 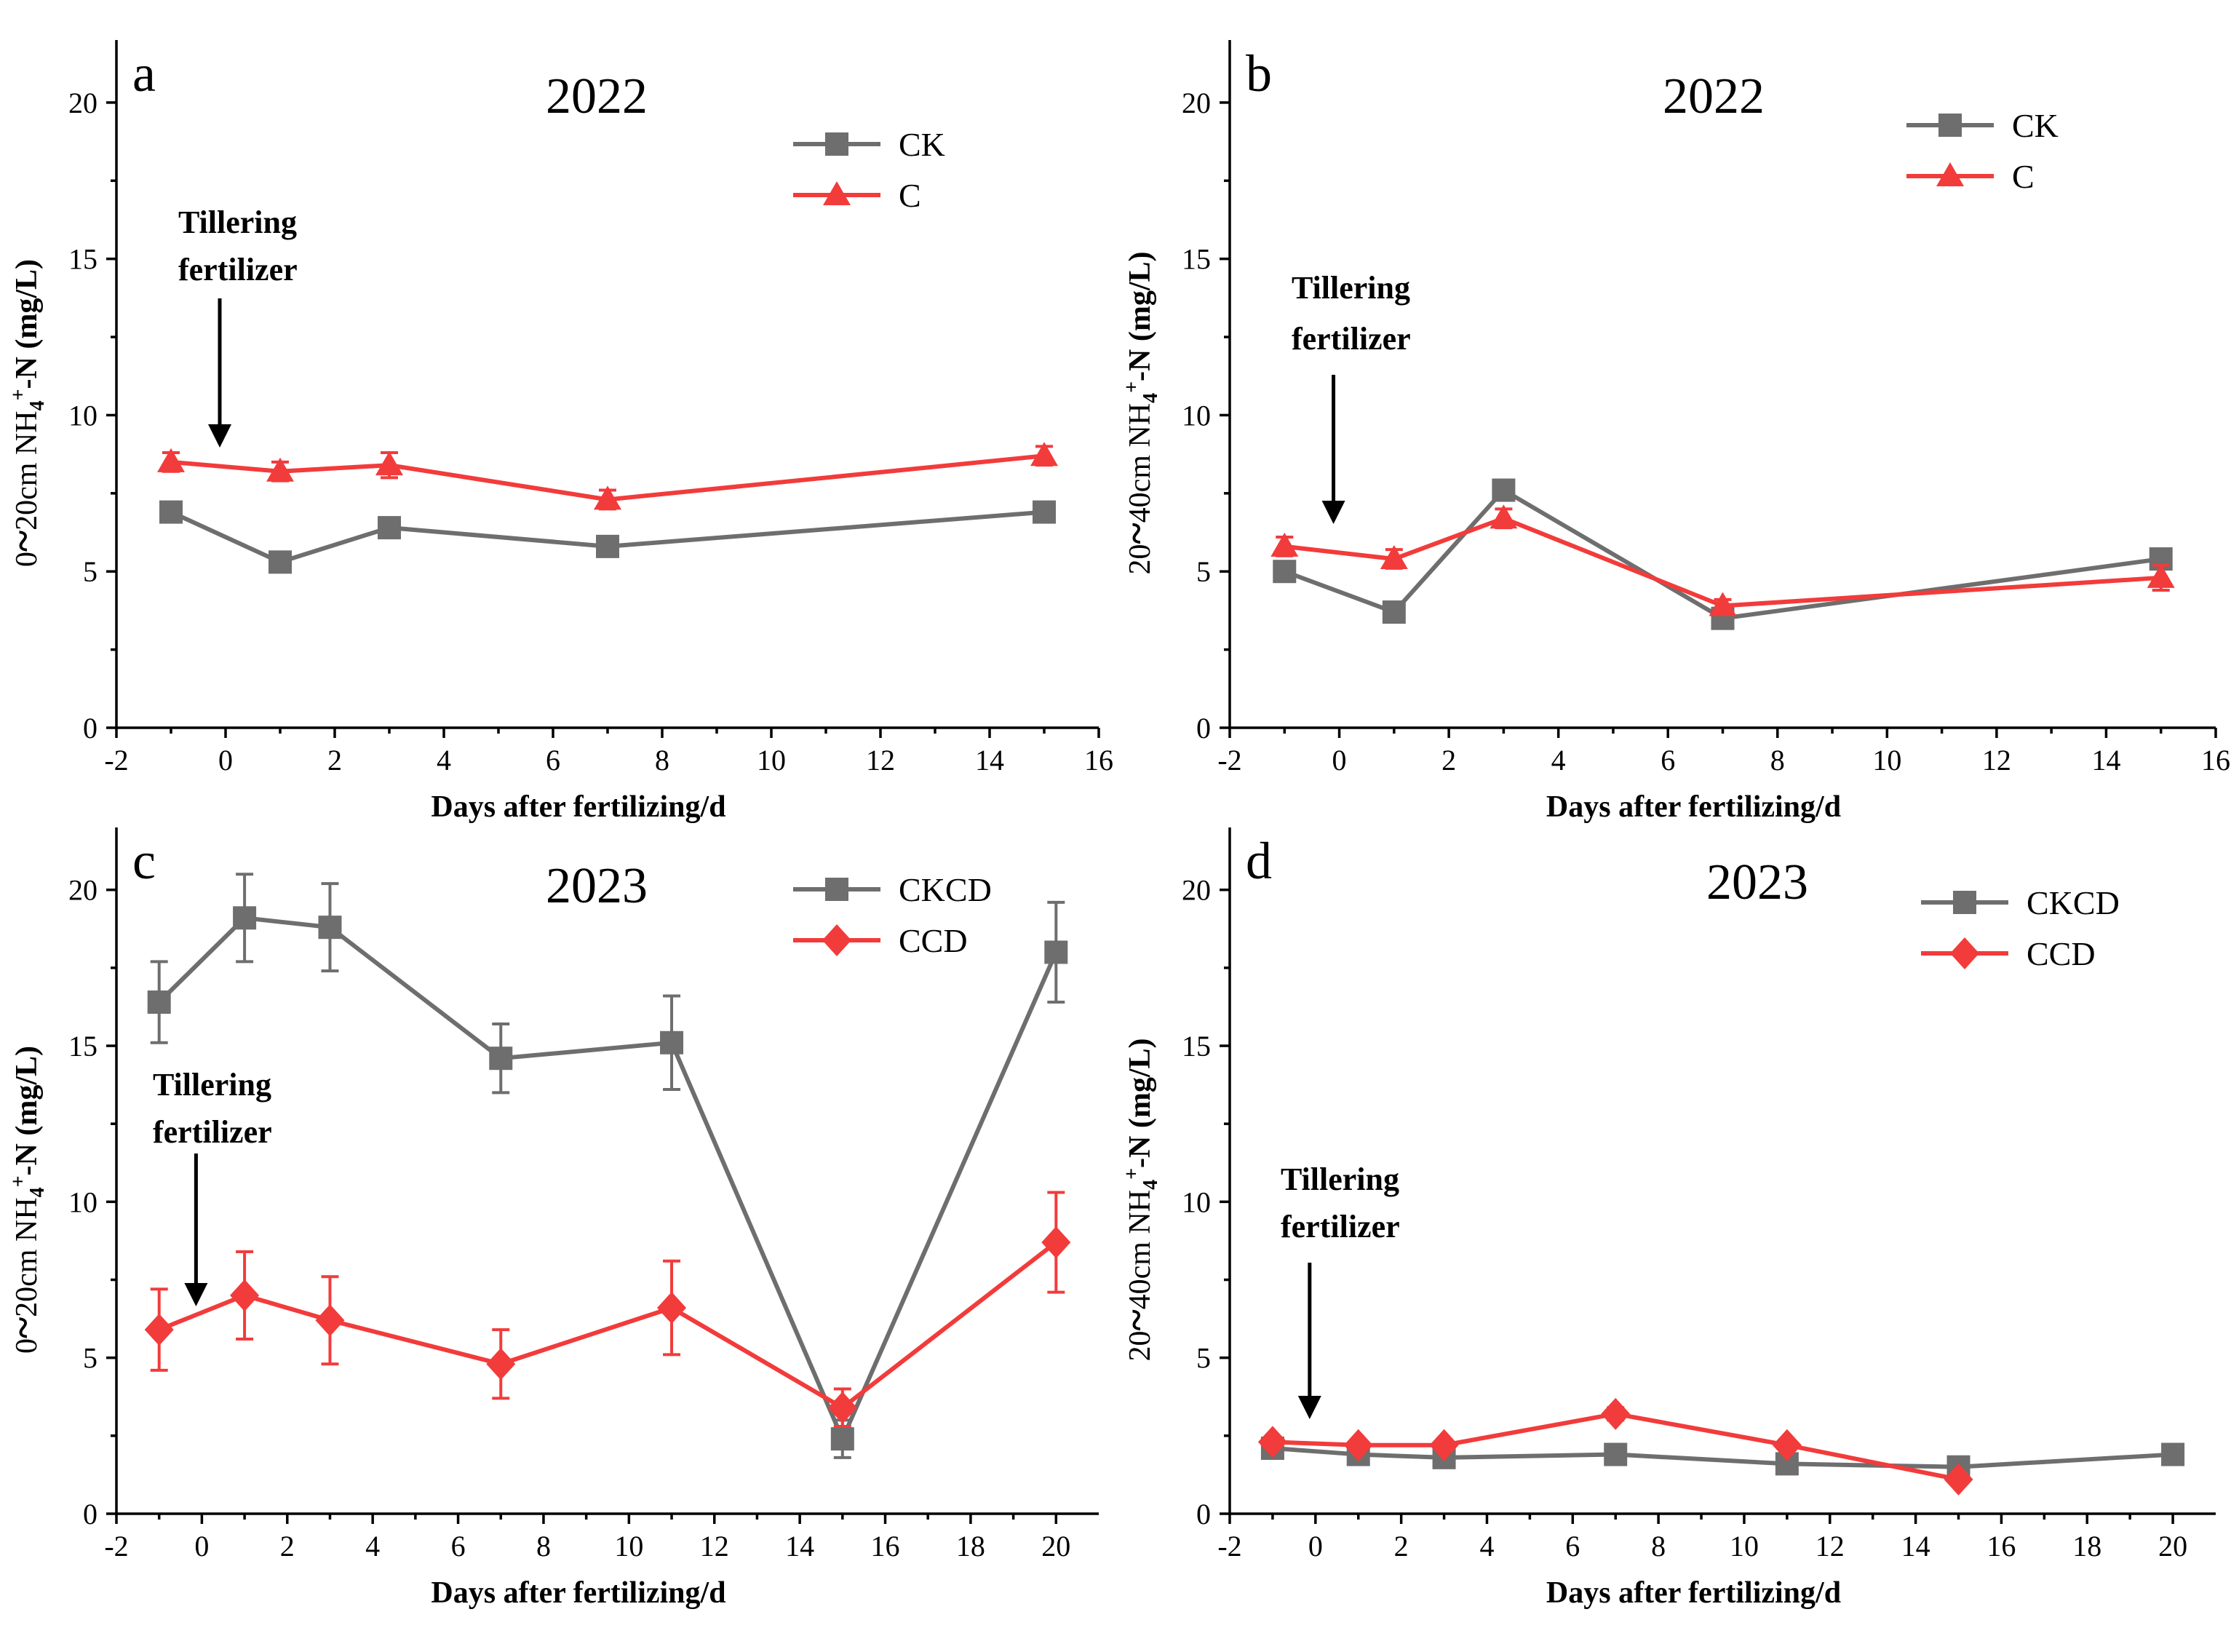 I want to click on legend-label: C, so click(x=2024, y=176).